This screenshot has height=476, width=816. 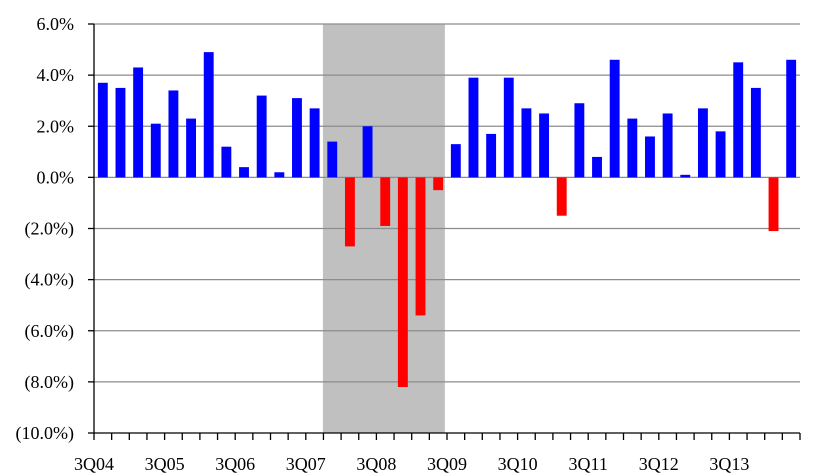 What do you see at coordinates (49, 280) in the screenshot?
I see `y-tick-label: (4.0%)` at bounding box center [49, 280].